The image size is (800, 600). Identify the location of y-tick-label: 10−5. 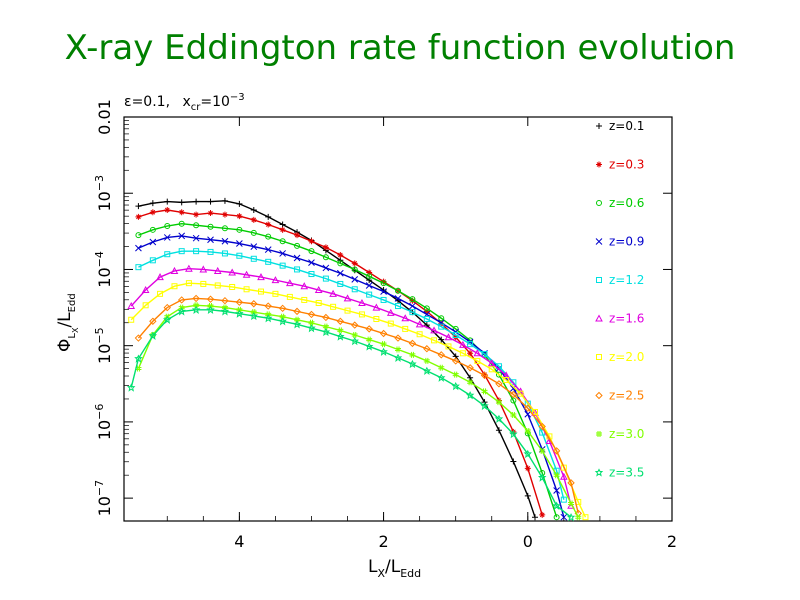
(103, 345).